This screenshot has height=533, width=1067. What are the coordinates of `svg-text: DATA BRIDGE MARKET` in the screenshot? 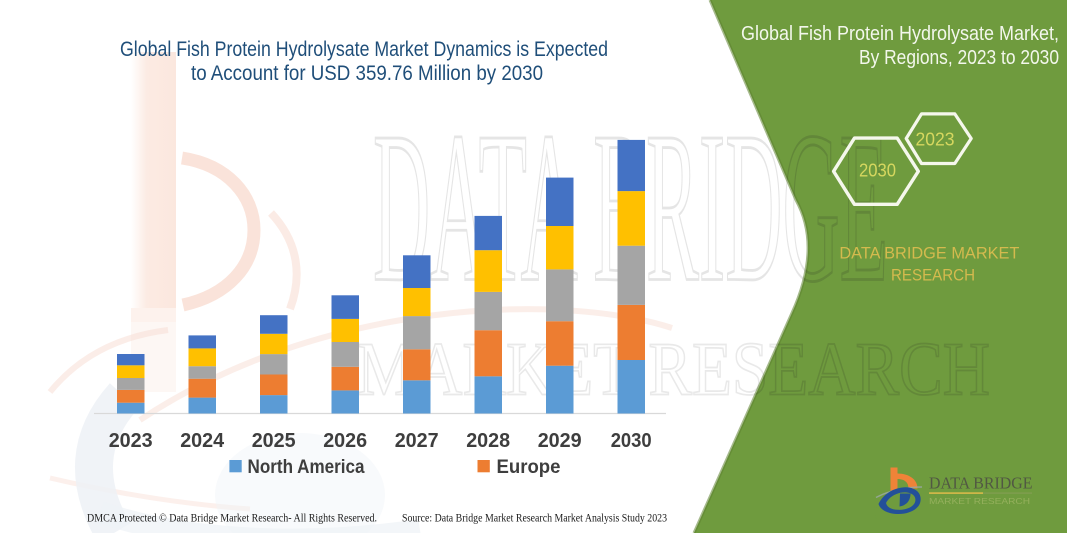 It's located at (929, 254).